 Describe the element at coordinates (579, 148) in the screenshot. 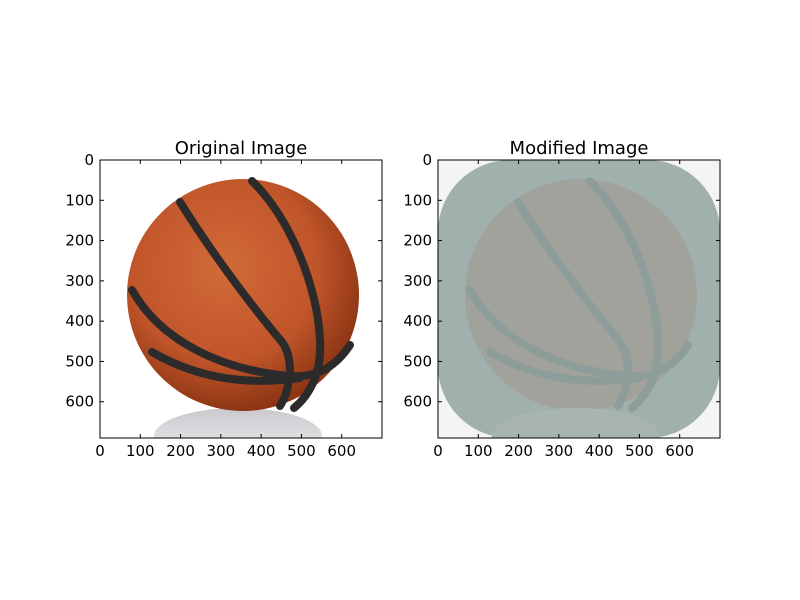

I see `chart-title: Modified Image` at that location.